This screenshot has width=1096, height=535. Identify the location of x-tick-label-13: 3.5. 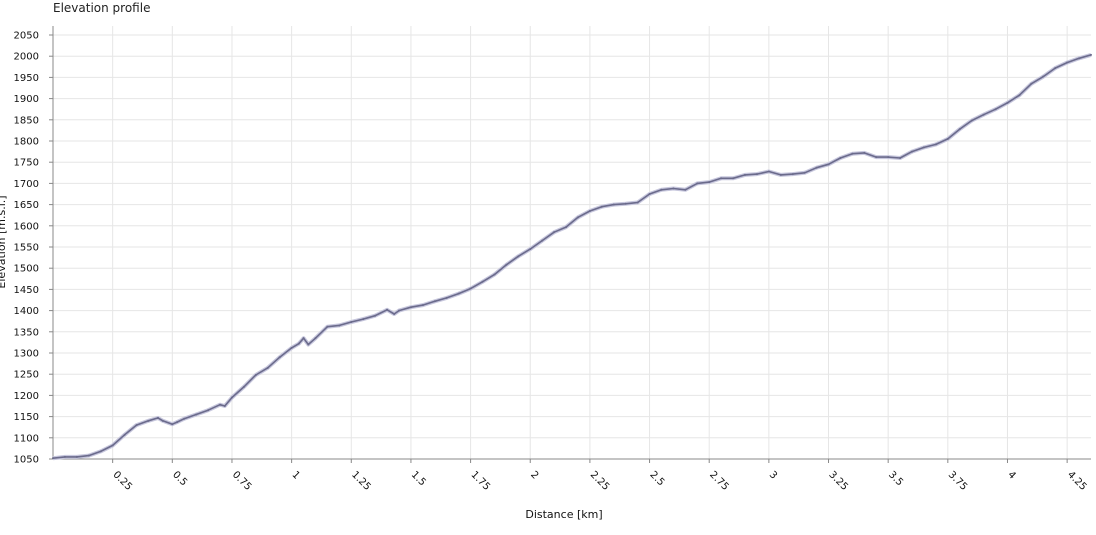
(895, 478).